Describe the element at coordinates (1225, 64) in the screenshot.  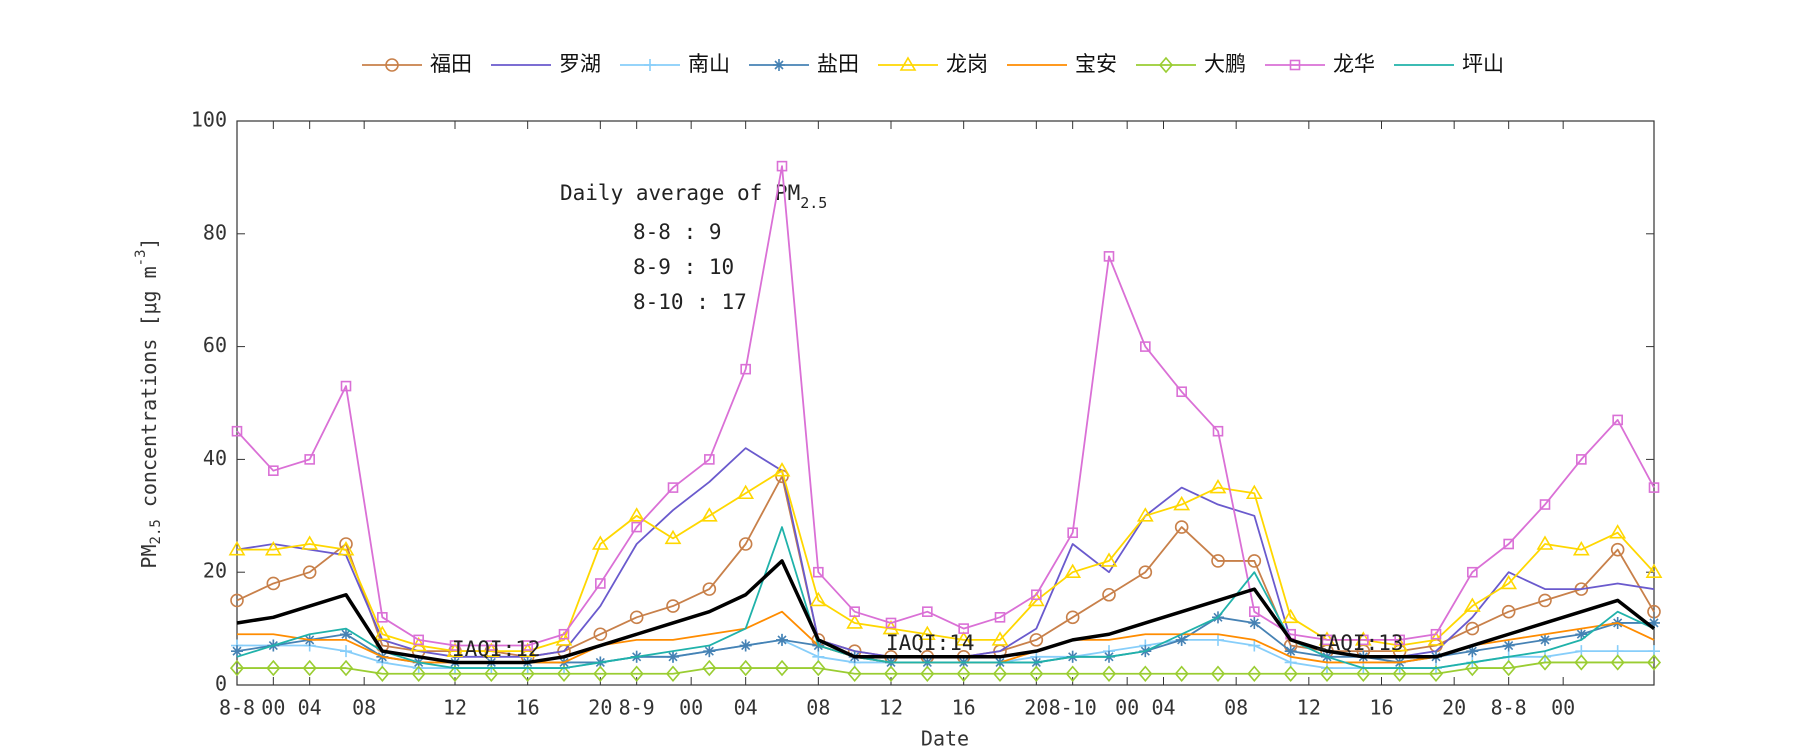
I see `legend-label: 大鹏` at that location.